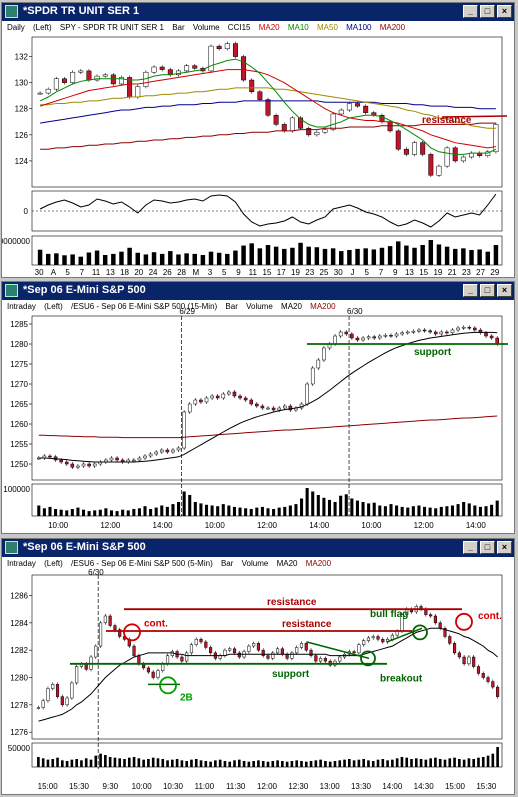  I want to click on y-tick-label: 132, so click(22, 57).